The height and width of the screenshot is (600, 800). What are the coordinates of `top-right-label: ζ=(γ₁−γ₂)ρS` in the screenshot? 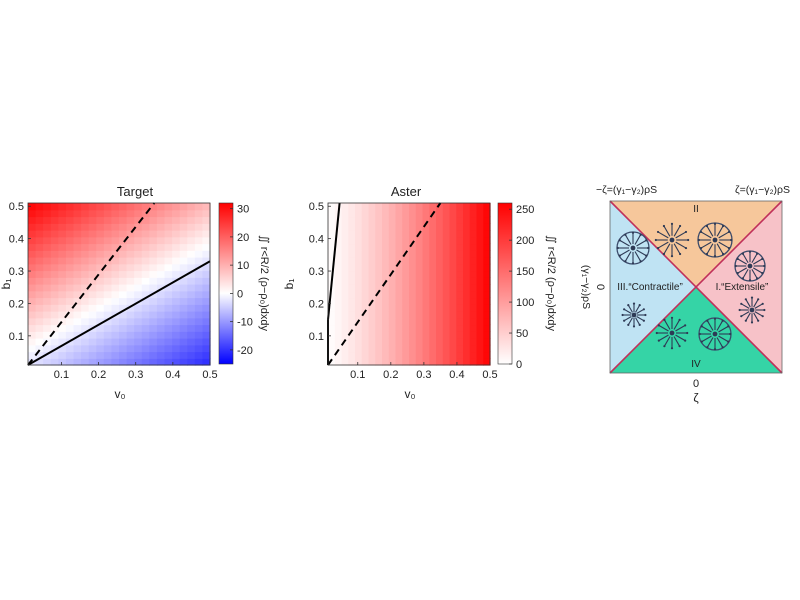 It's located at (762, 190).